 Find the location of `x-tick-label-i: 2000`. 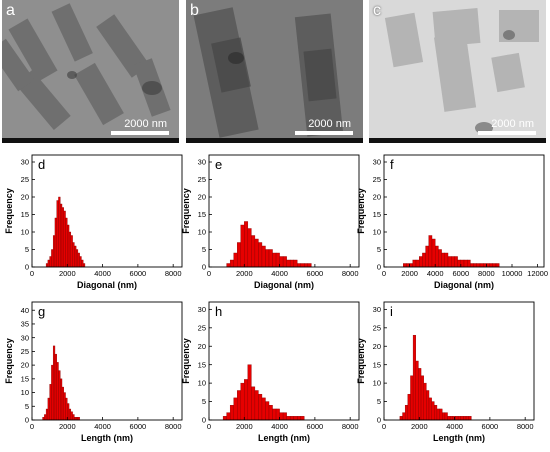

x-tick-label-i: 2000 is located at coordinates (419, 426).